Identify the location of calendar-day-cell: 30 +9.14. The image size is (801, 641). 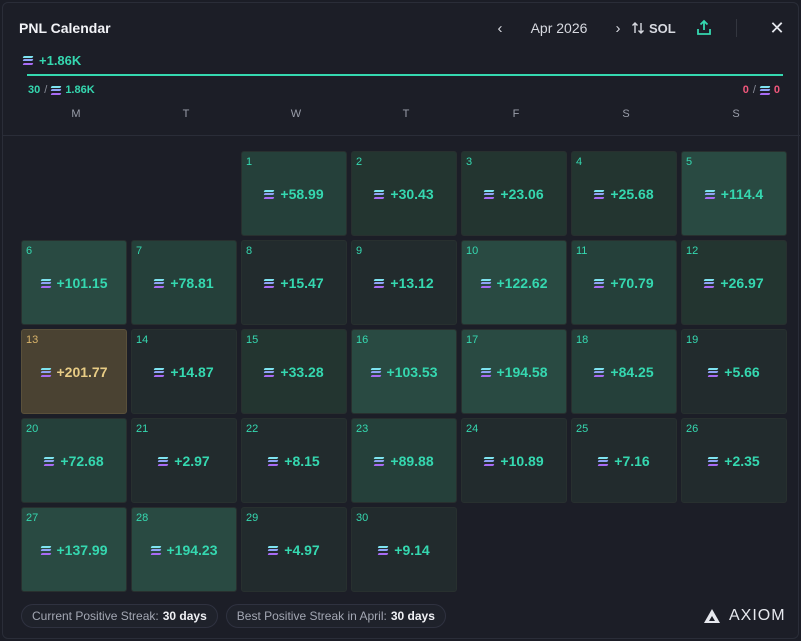
(404, 549).